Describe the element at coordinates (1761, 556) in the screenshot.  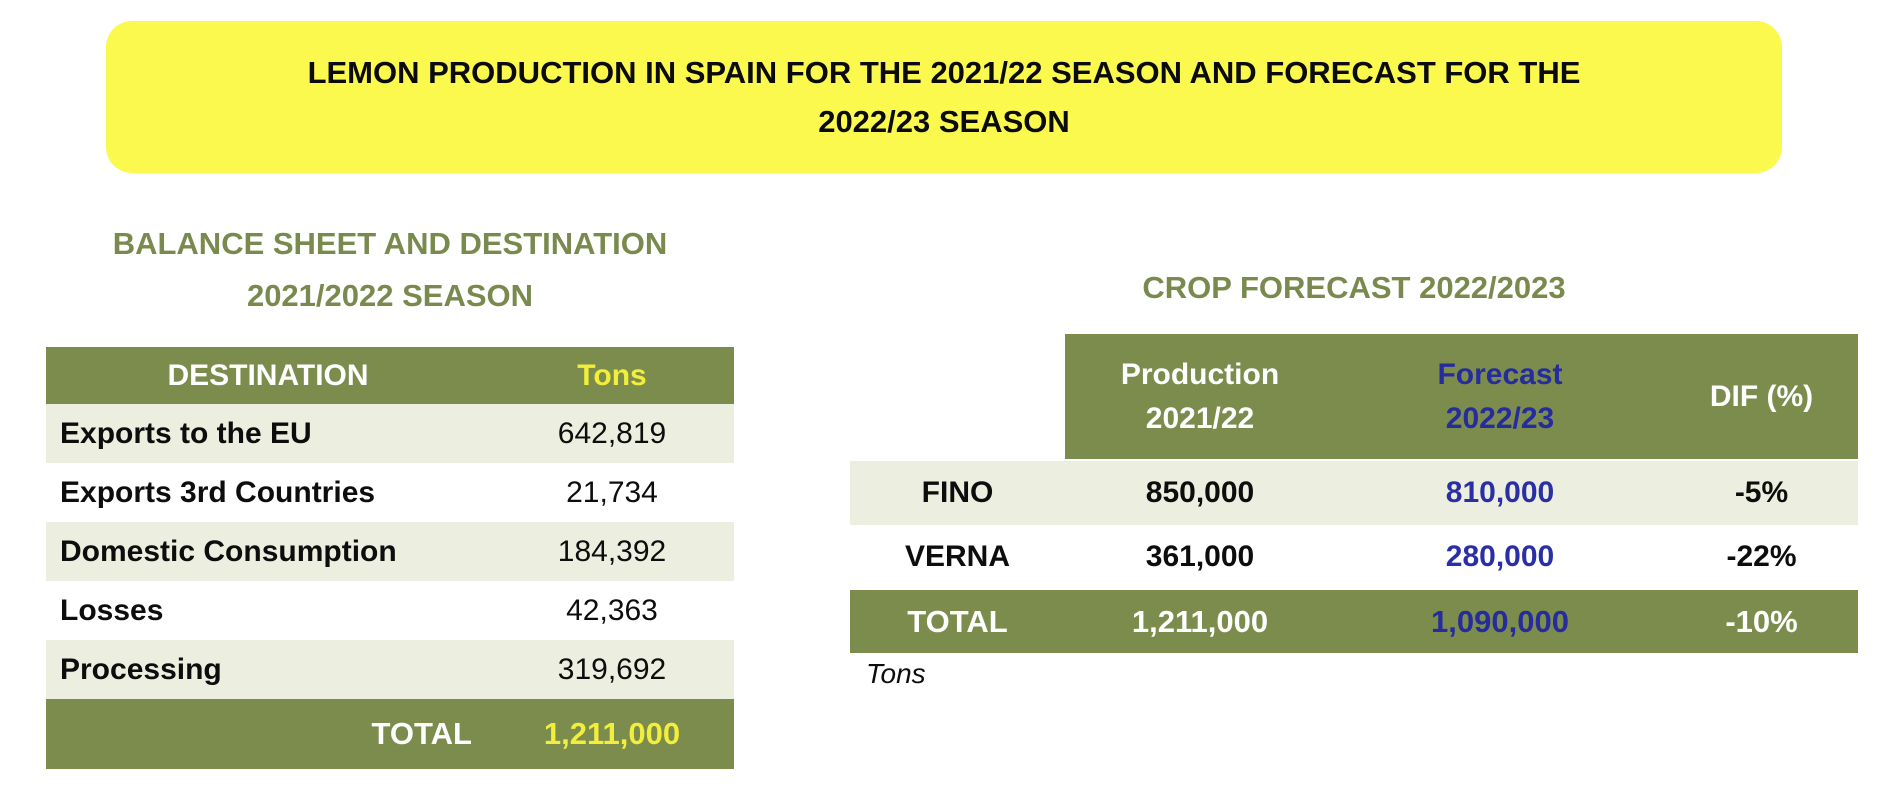
I see `dif-value: -22%` at that location.